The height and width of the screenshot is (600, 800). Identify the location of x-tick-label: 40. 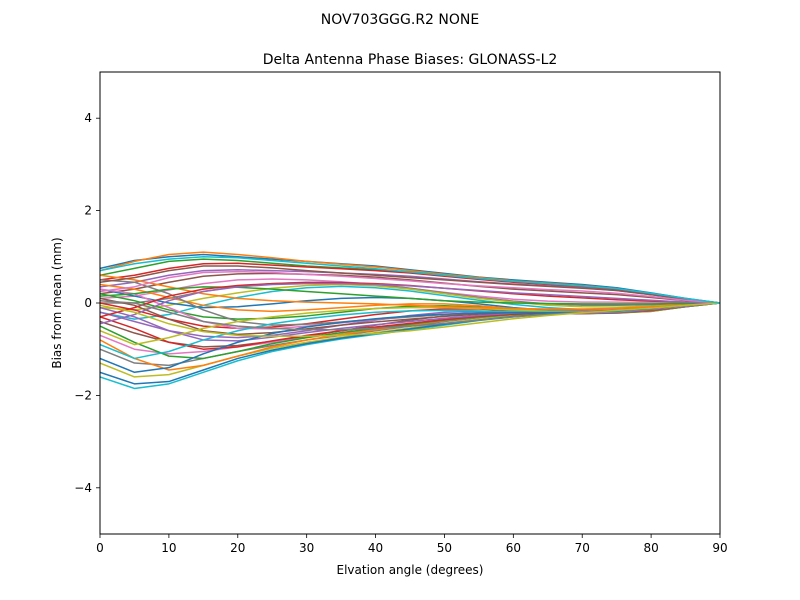
(375, 548).